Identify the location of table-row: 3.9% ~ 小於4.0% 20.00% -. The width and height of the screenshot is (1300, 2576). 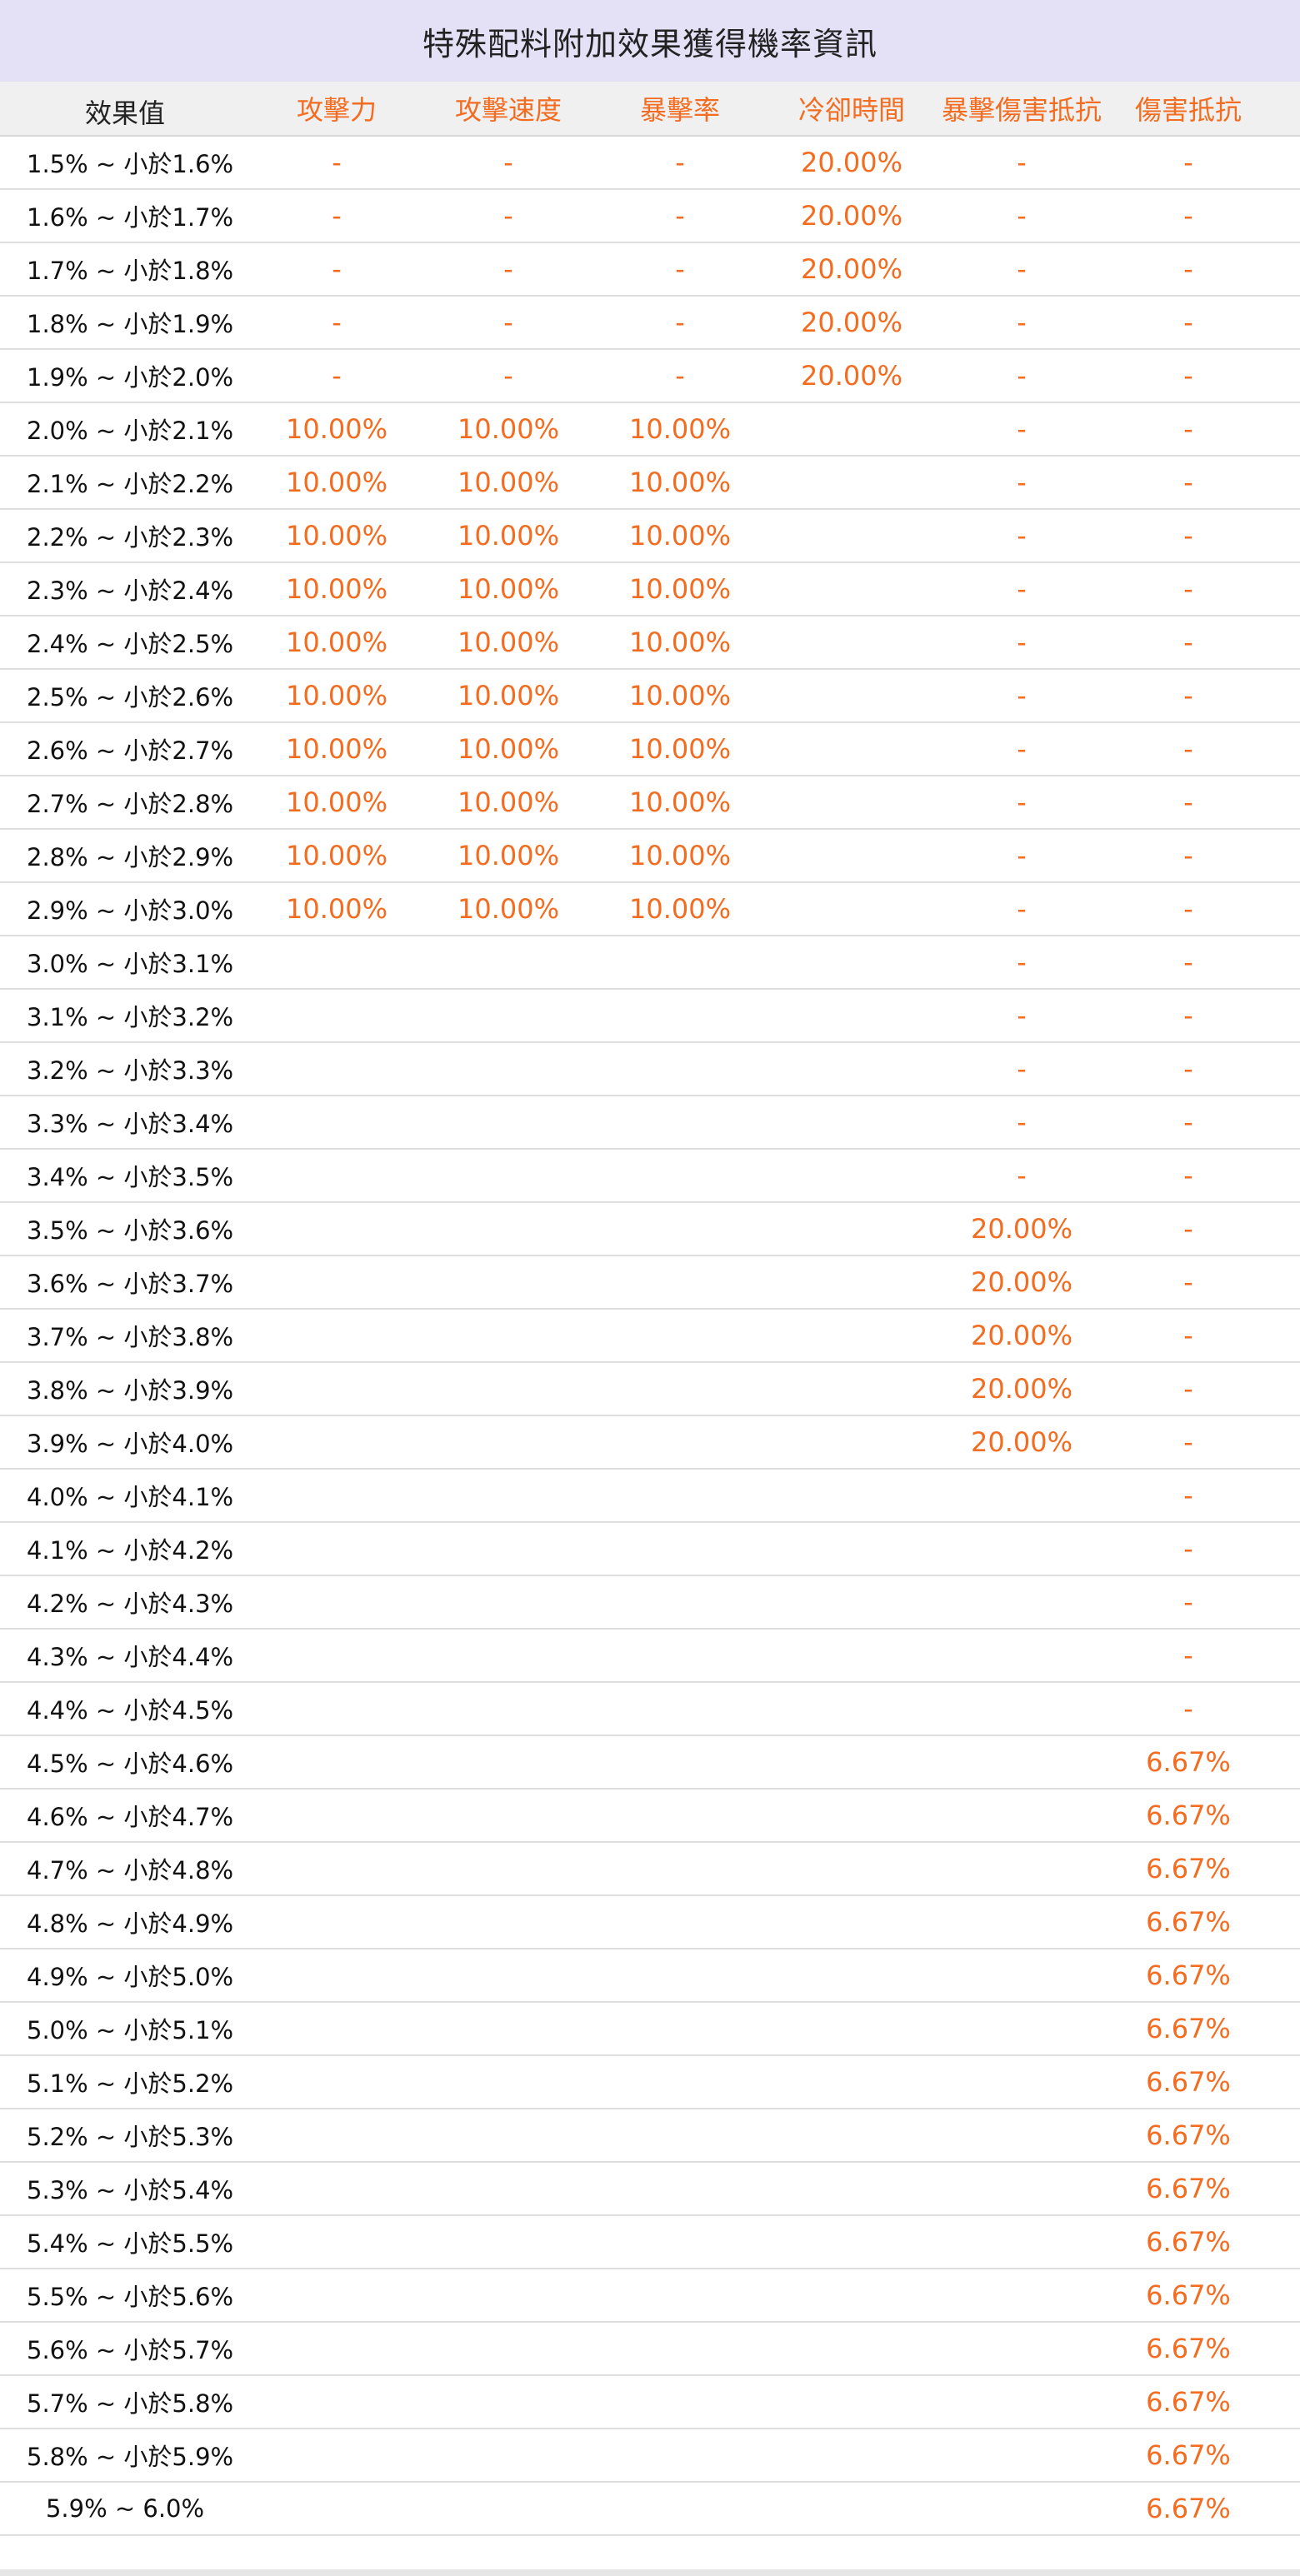
(650, 1443).